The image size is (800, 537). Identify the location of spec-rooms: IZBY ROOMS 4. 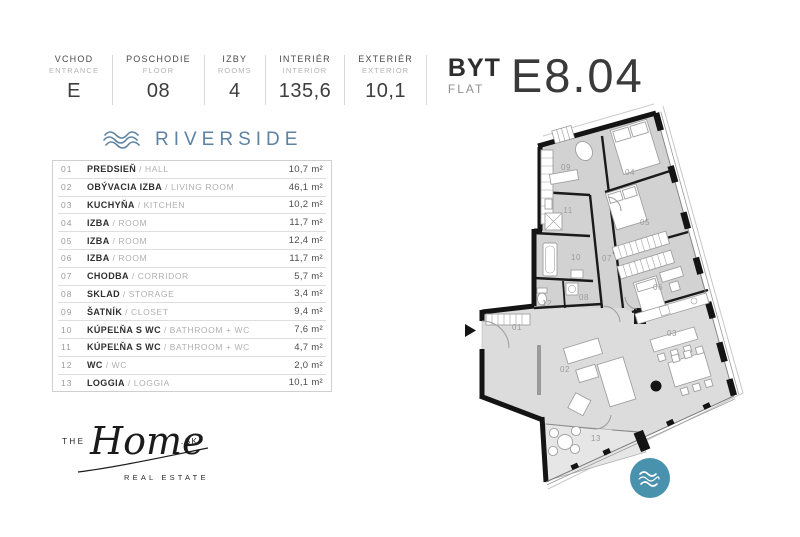
(235, 80).